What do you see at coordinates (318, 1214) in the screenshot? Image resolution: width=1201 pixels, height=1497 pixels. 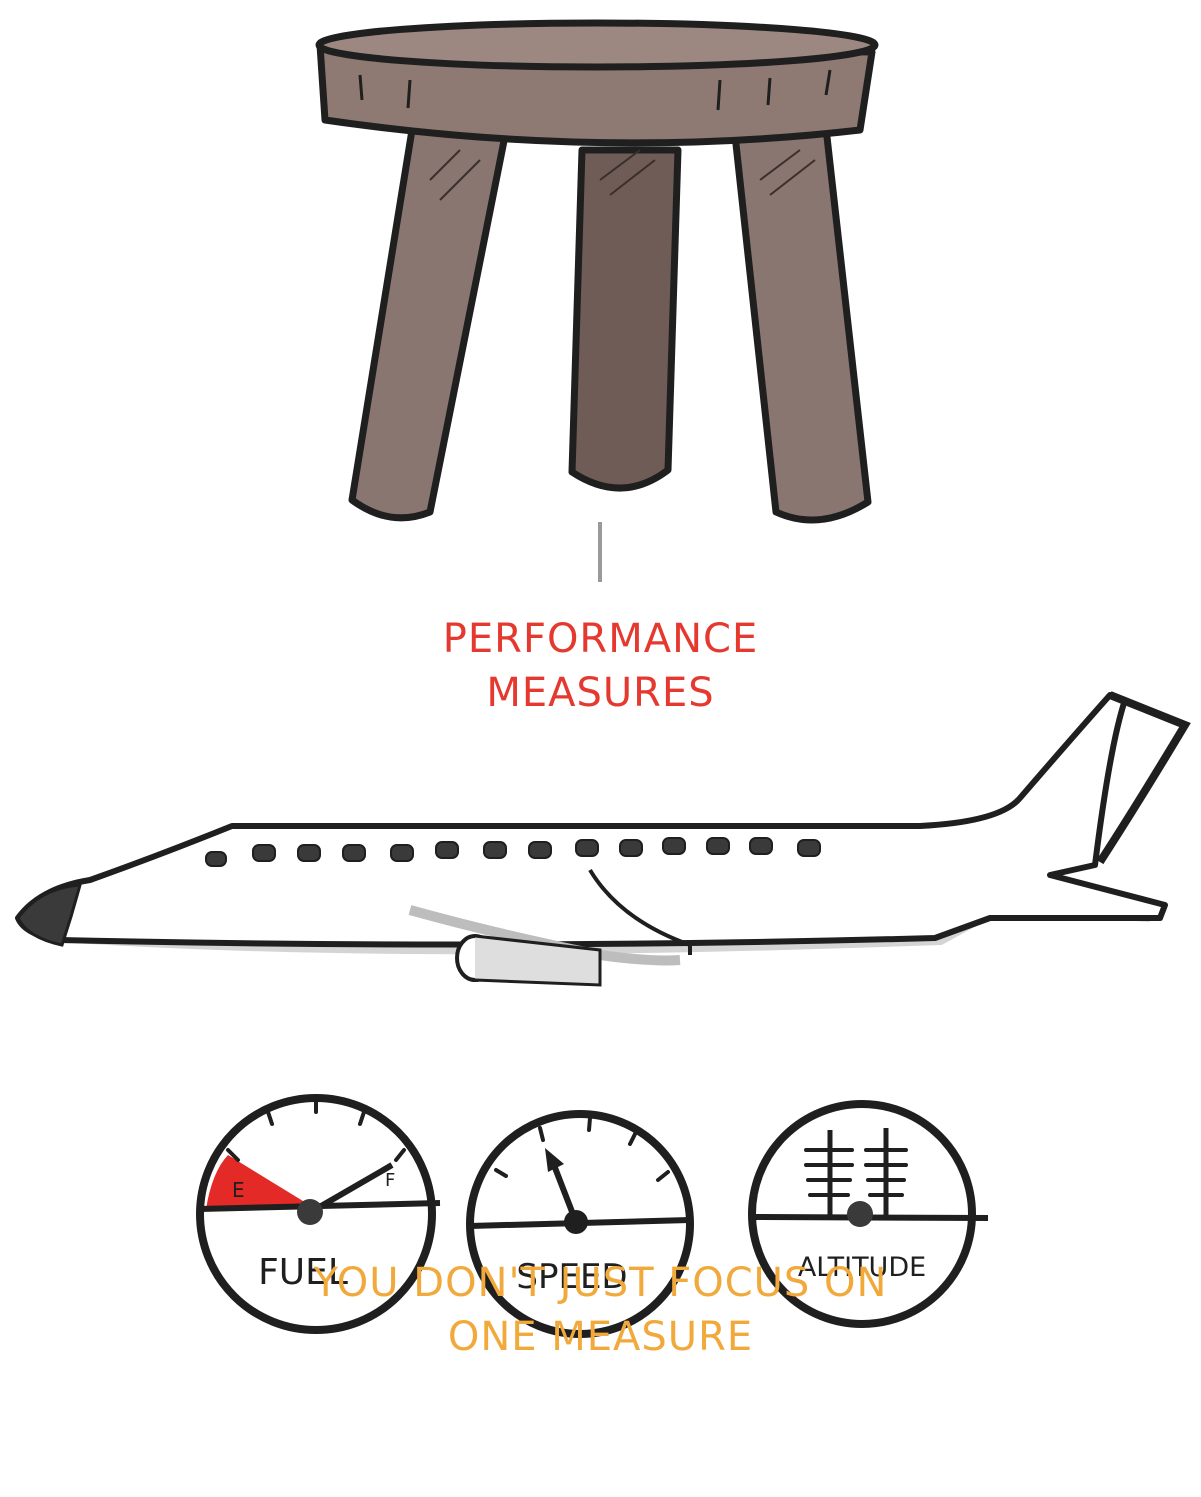 I see `fuel-gauge-icon: E F FUEL` at bounding box center [318, 1214].